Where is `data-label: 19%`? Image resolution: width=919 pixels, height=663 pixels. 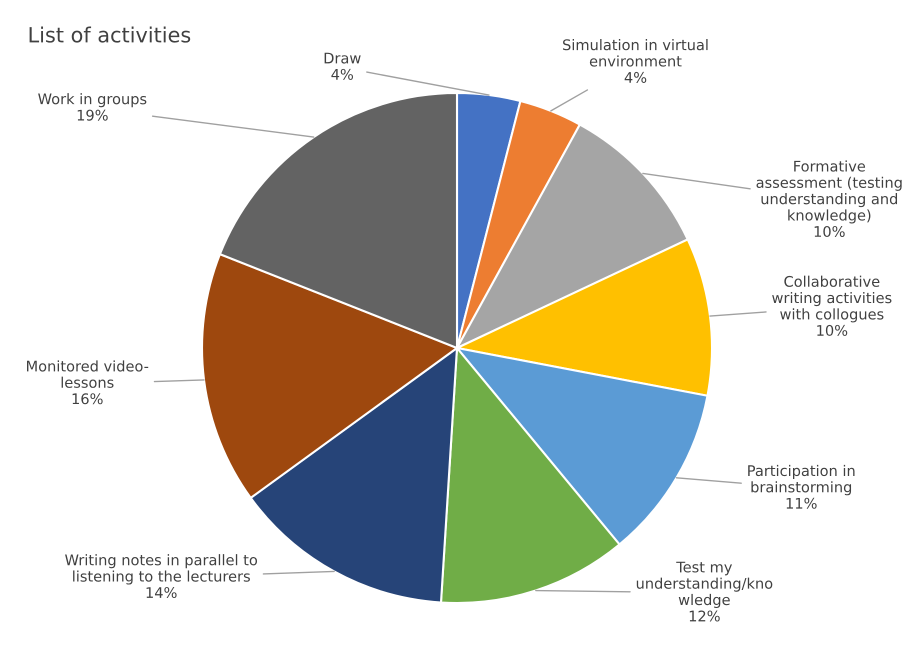
data-label: 19% is located at coordinates (93, 115).